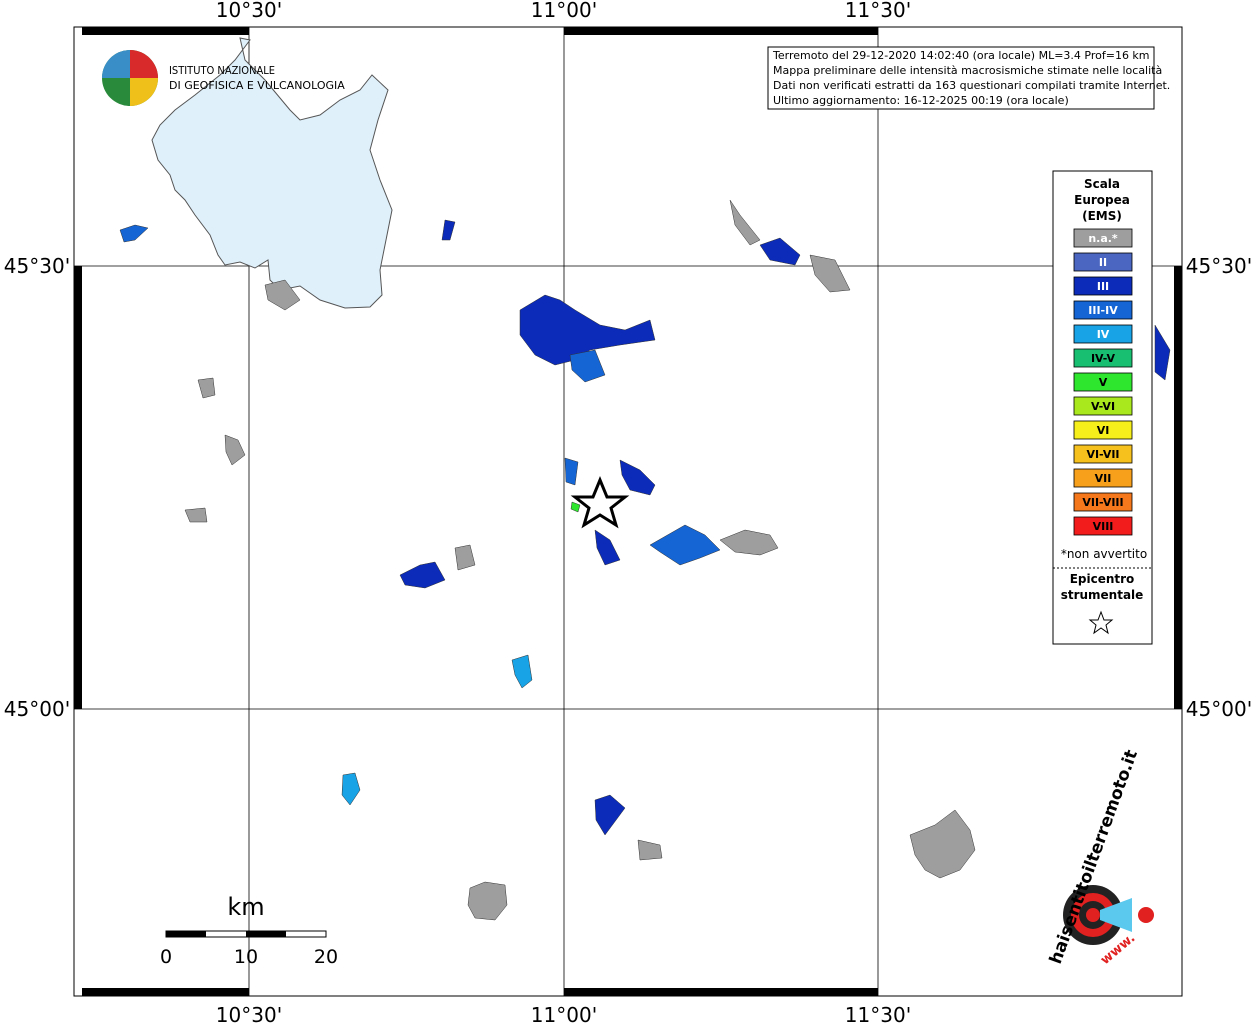  Describe the element at coordinates (1102, 184) in the screenshot. I see `legend-title: Scala` at that location.